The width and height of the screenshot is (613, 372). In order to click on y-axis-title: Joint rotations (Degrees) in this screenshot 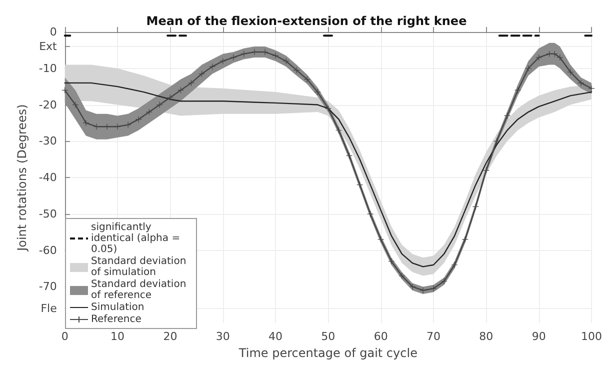, I will do `click(22, 178)`.